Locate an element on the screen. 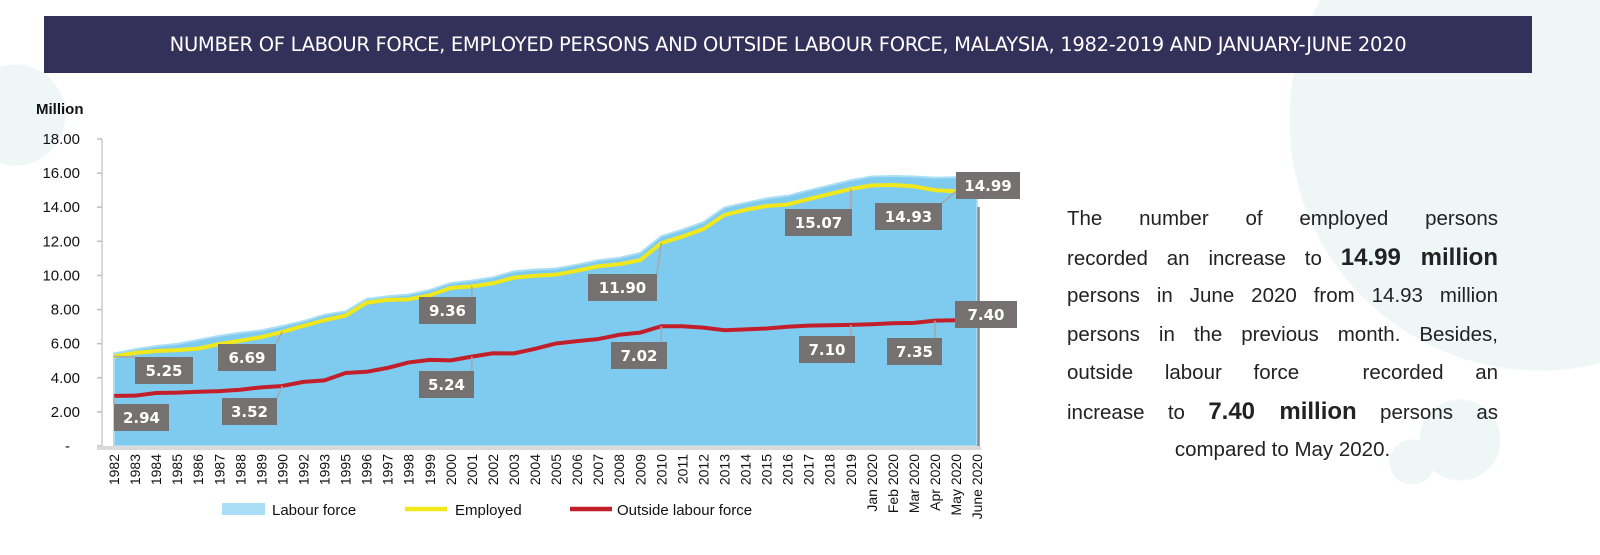  x-tick-label: 2010 is located at coordinates (661, 469).